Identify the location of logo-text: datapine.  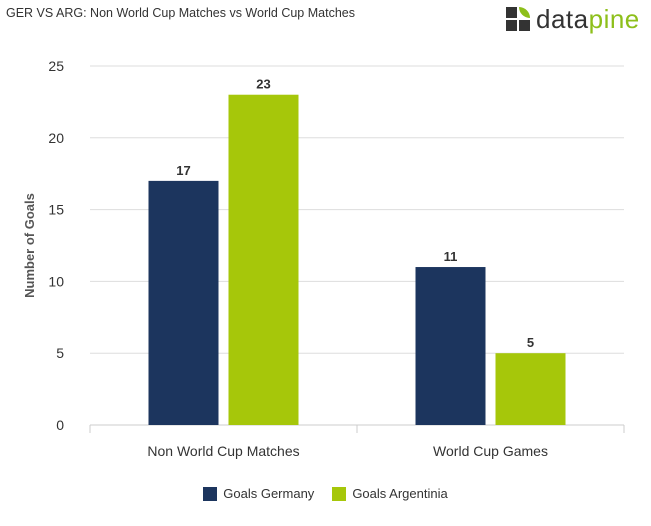
(588, 19).